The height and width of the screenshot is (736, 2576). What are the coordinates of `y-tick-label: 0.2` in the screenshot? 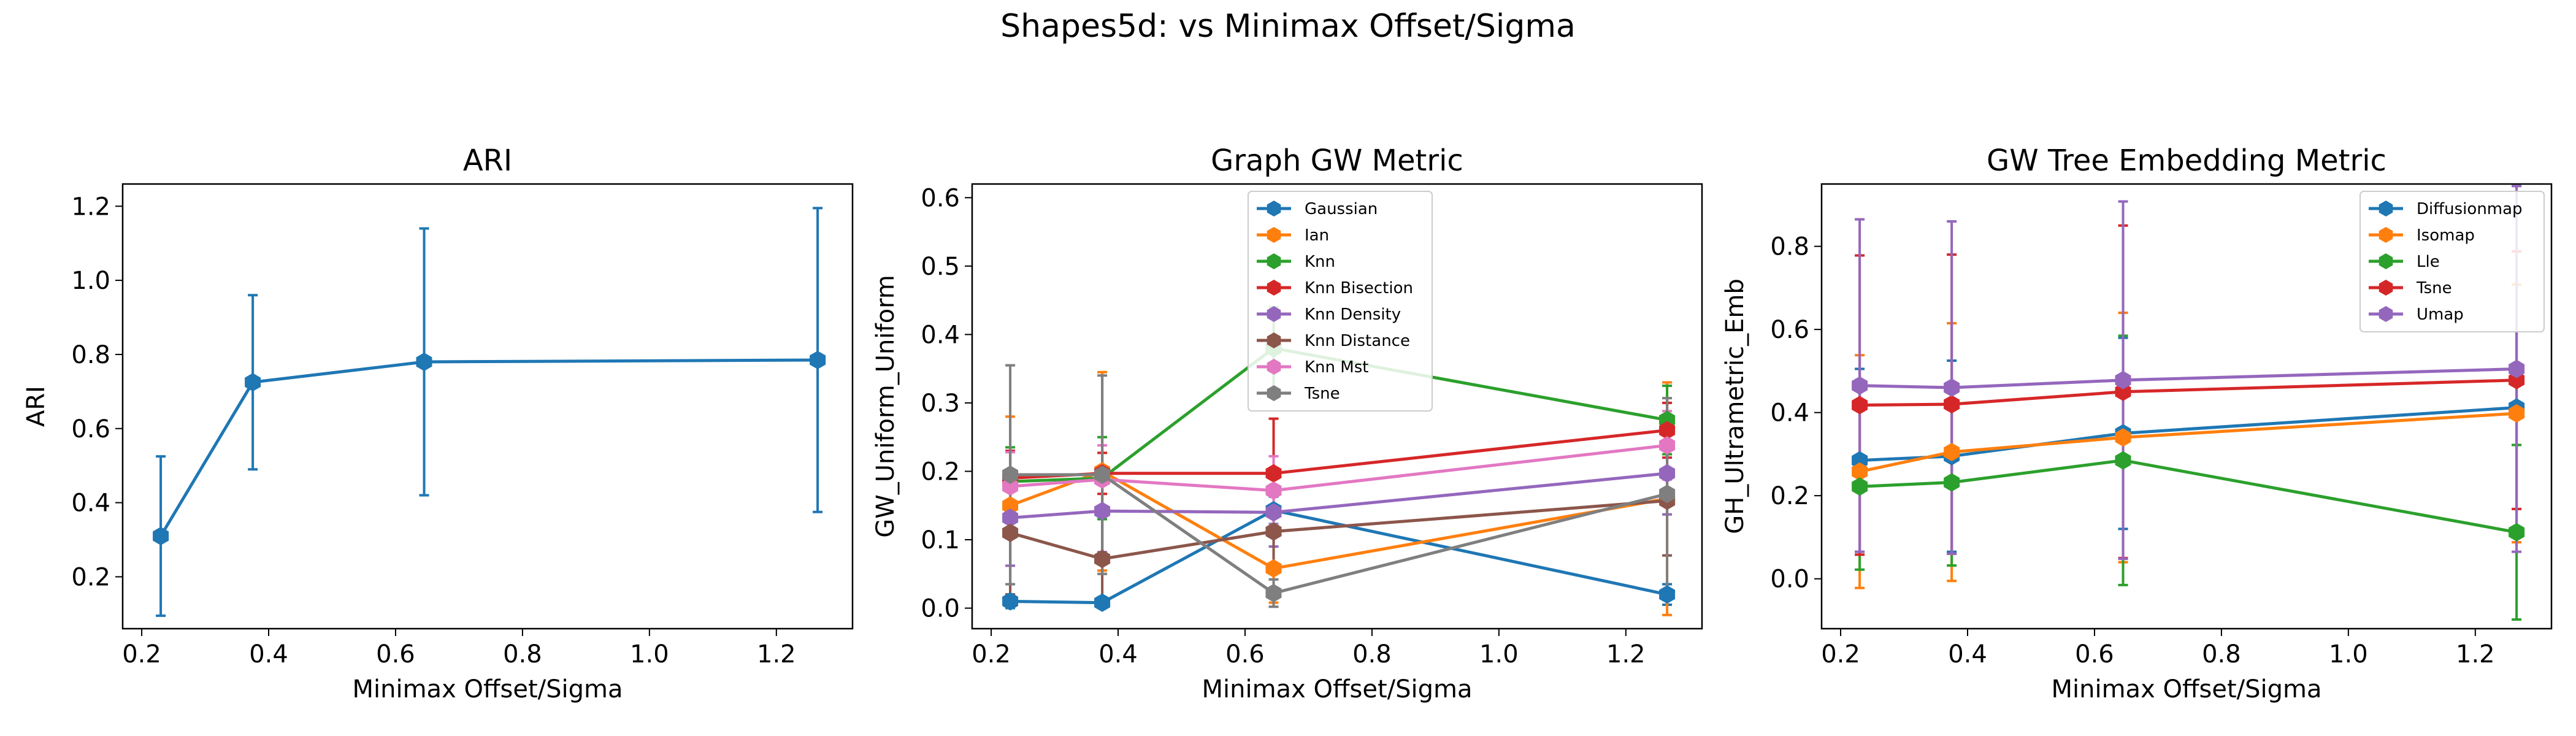 It's located at (940, 472).